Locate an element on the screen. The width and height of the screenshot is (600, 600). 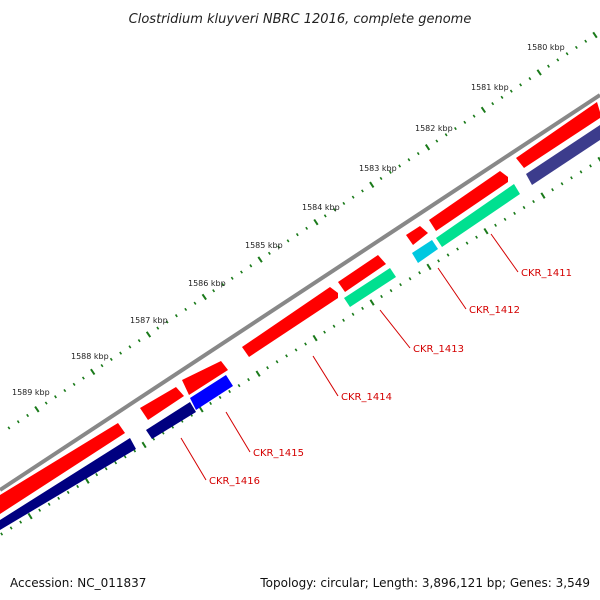
tick-label-1581: 1581 kbp is located at coordinates (490, 87).